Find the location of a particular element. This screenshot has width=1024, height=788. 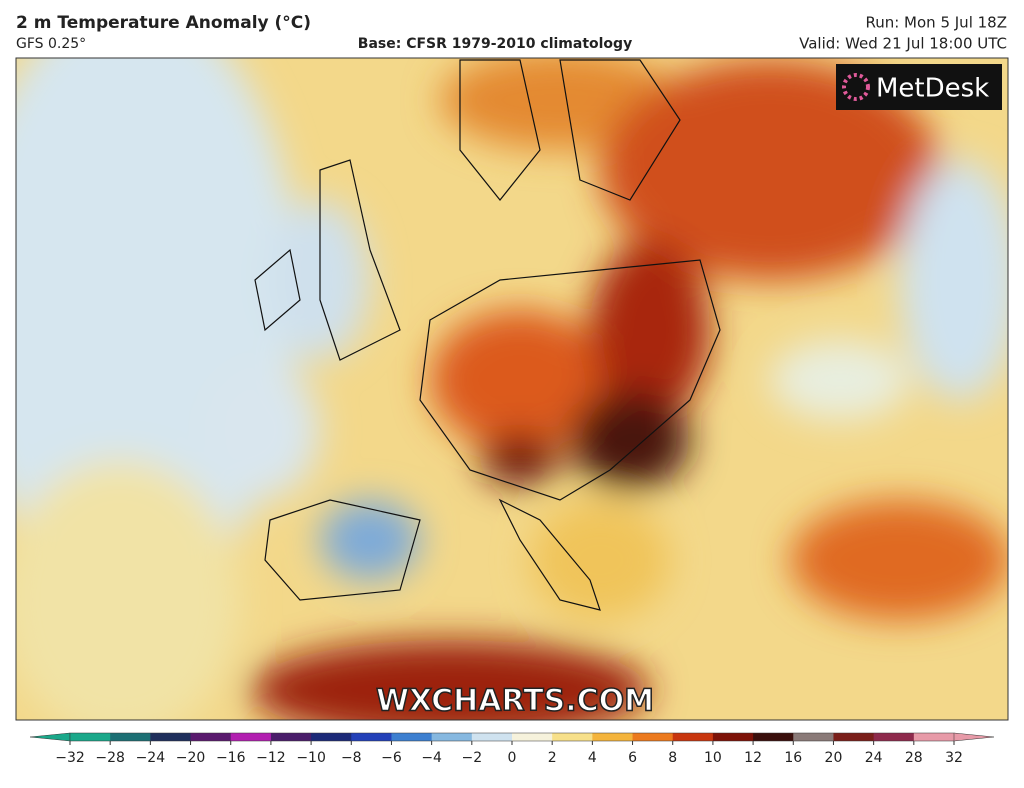

colorbar-tick-label: 16 is located at coordinates (793, 758).